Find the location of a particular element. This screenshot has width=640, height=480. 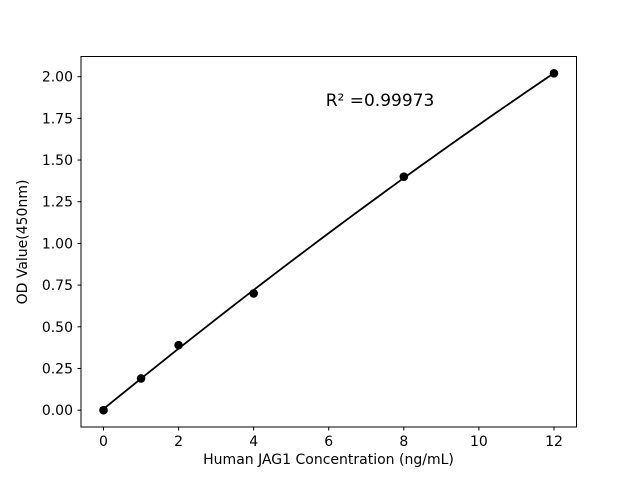

y-axis-label: OD Value(450nm) is located at coordinates (23, 242).